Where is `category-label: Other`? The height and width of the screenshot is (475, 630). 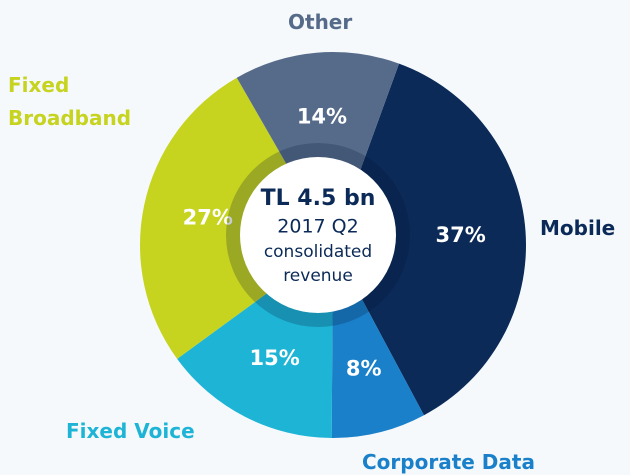 category-label: Other is located at coordinates (320, 22).